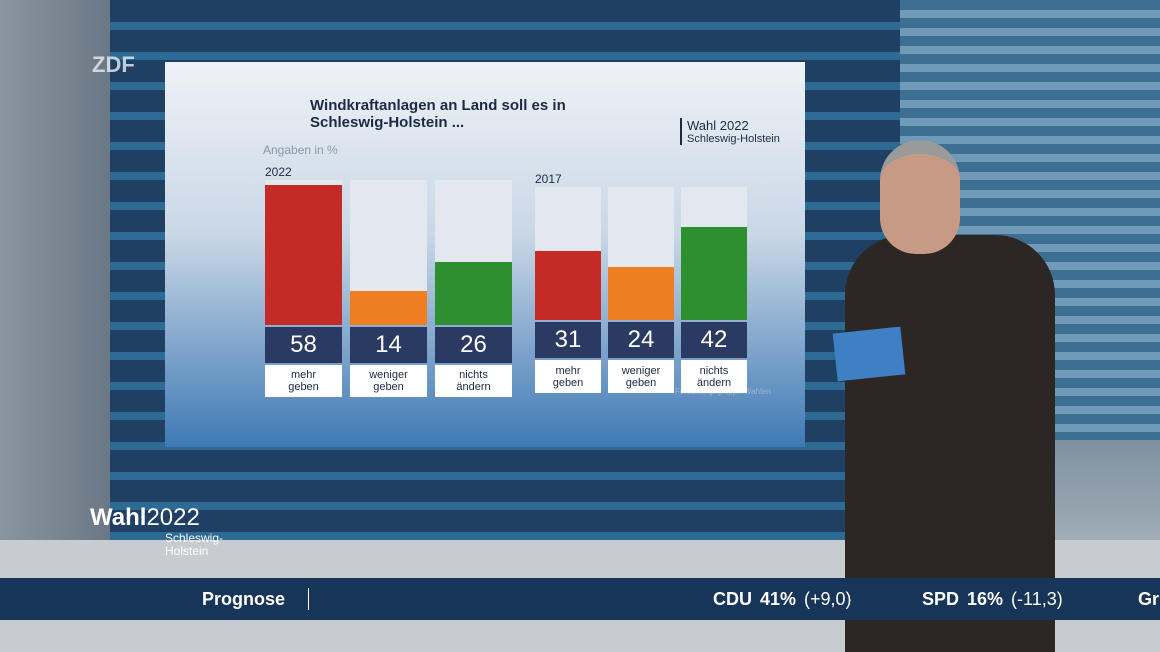  What do you see at coordinates (568, 340) in the screenshot?
I see `value-label: 31` at bounding box center [568, 340].